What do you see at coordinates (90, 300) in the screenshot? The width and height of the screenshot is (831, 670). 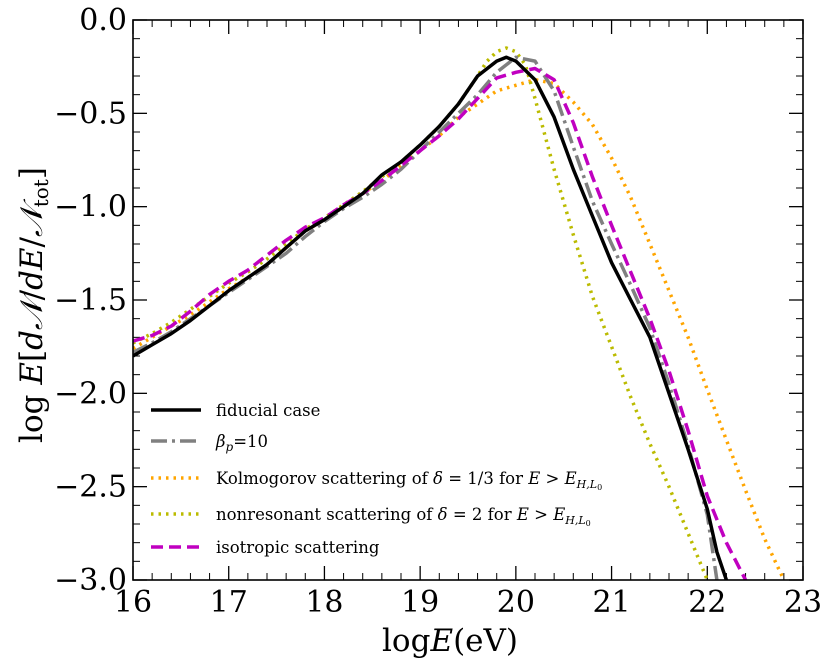 I see `y-tick-label: −1.5` at bounding box center [90, 300].